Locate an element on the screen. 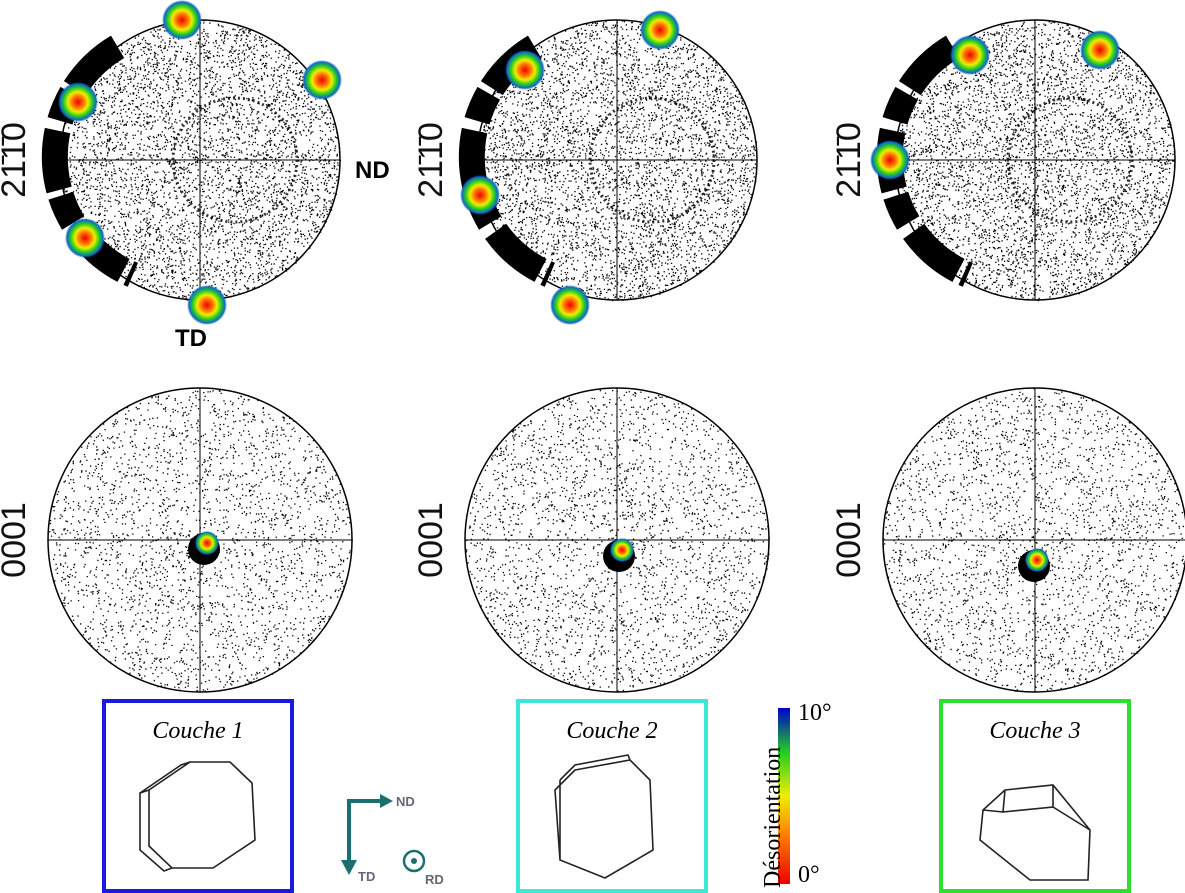 This screenshot has height=893, width=1185. td-label: TD is located at coordinates (191, 338).